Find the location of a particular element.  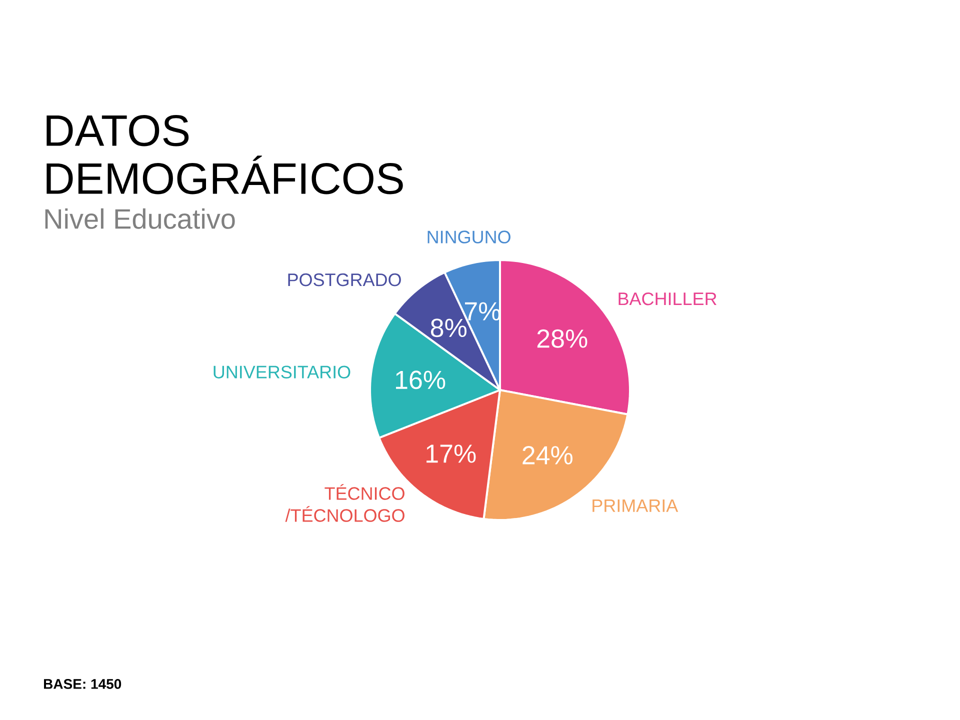

slice-label: TÉCNICO /TÉCNOLOGO is located at coordinates (344, 503).